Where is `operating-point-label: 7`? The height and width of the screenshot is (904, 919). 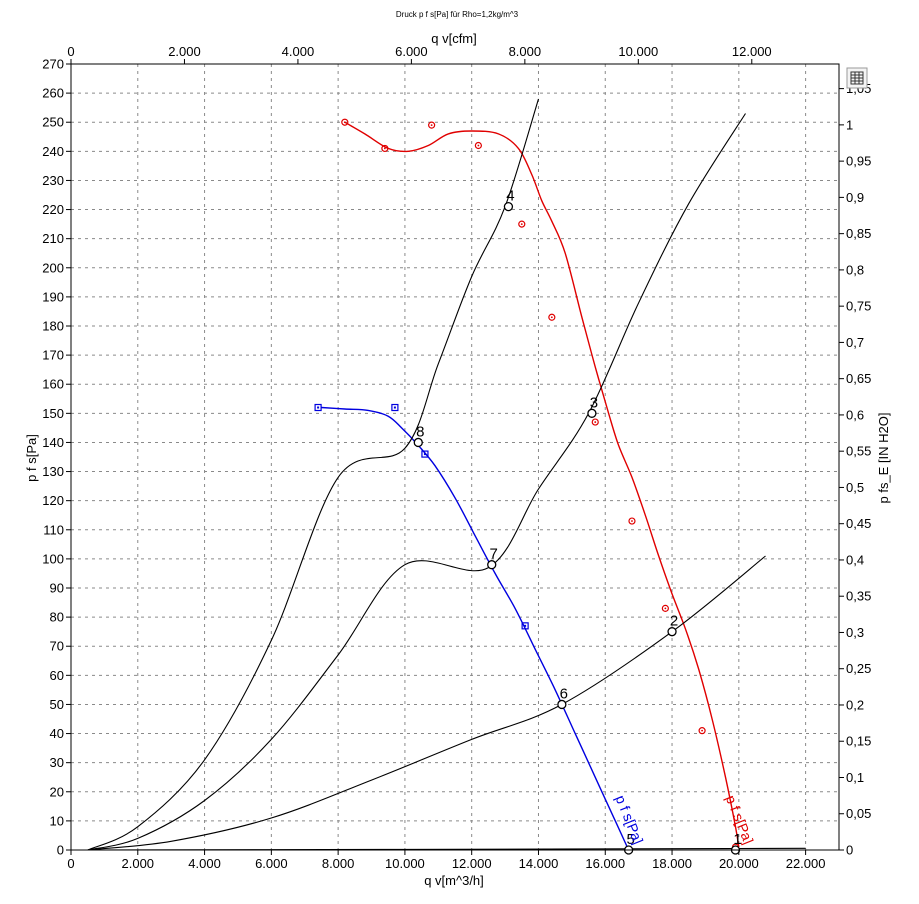 operating-point-label: 7 is located at coordinates (494, 554).